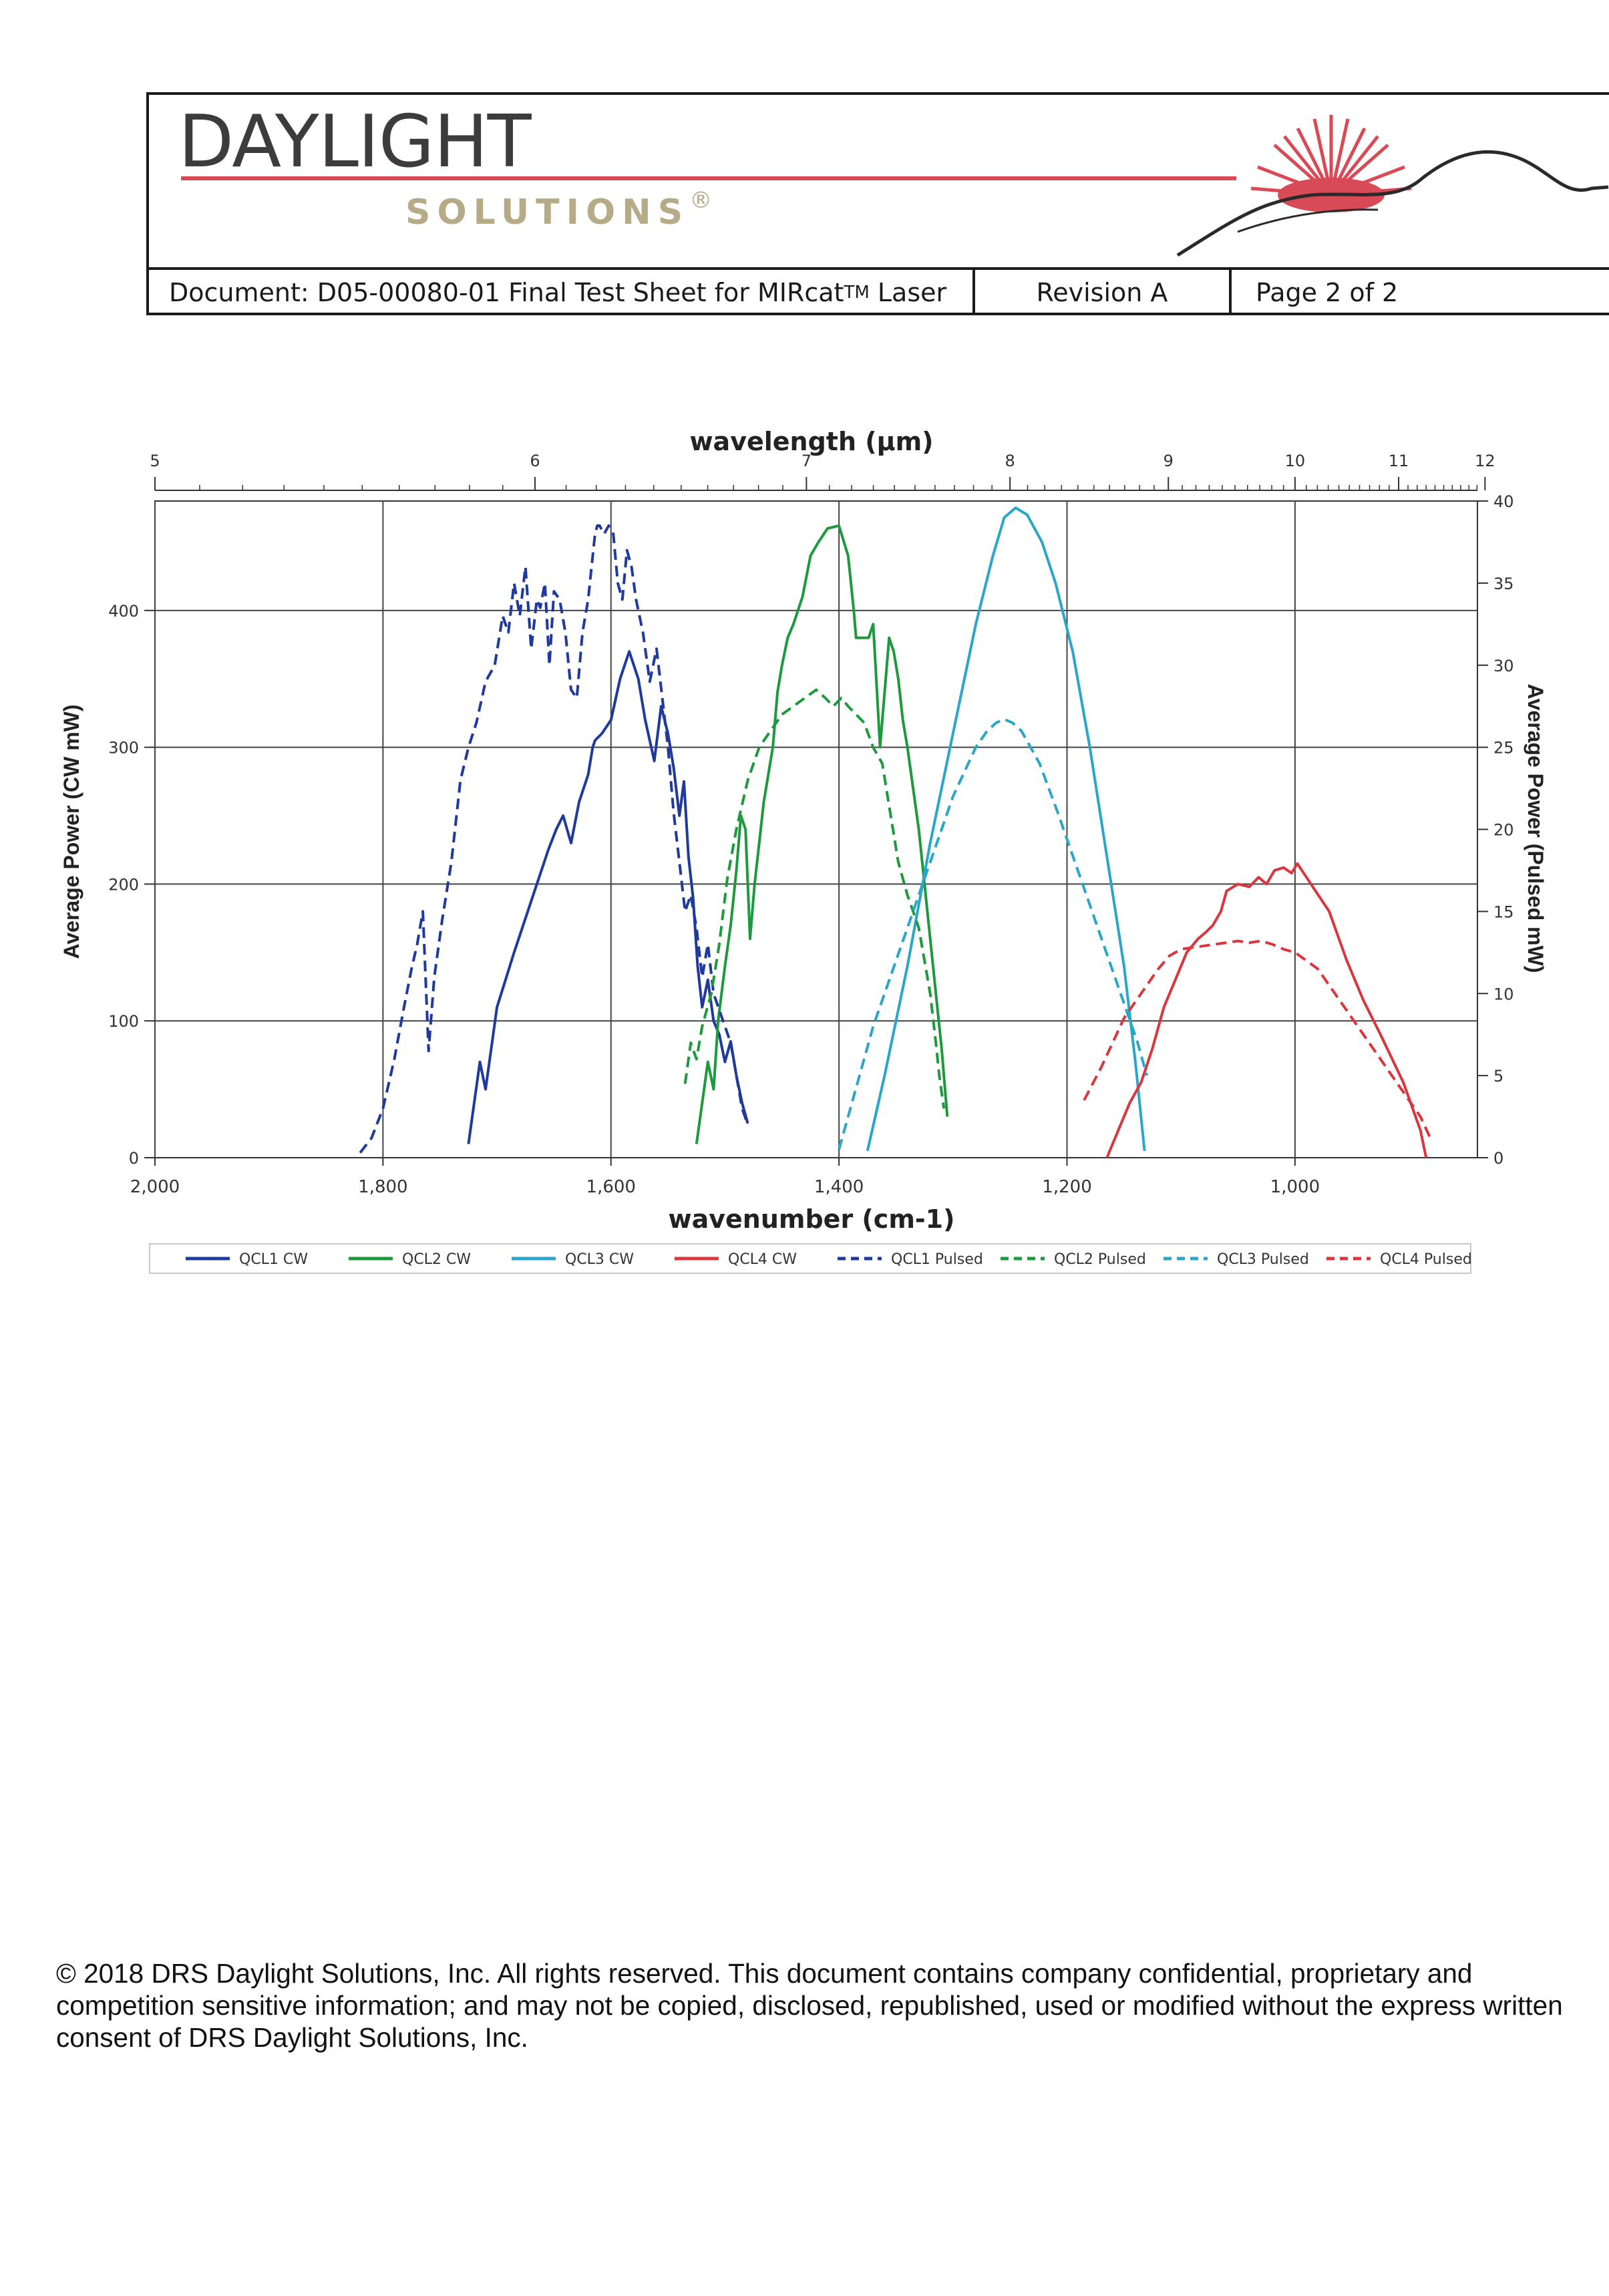 Image resolution: width=1609 pixels, height=2296 pixels. What do you see at coordinates (1100, 1259) in the screenshot?
I see `legend-label: QCL2 Pulsed` at bounding box center [1100, 1259].